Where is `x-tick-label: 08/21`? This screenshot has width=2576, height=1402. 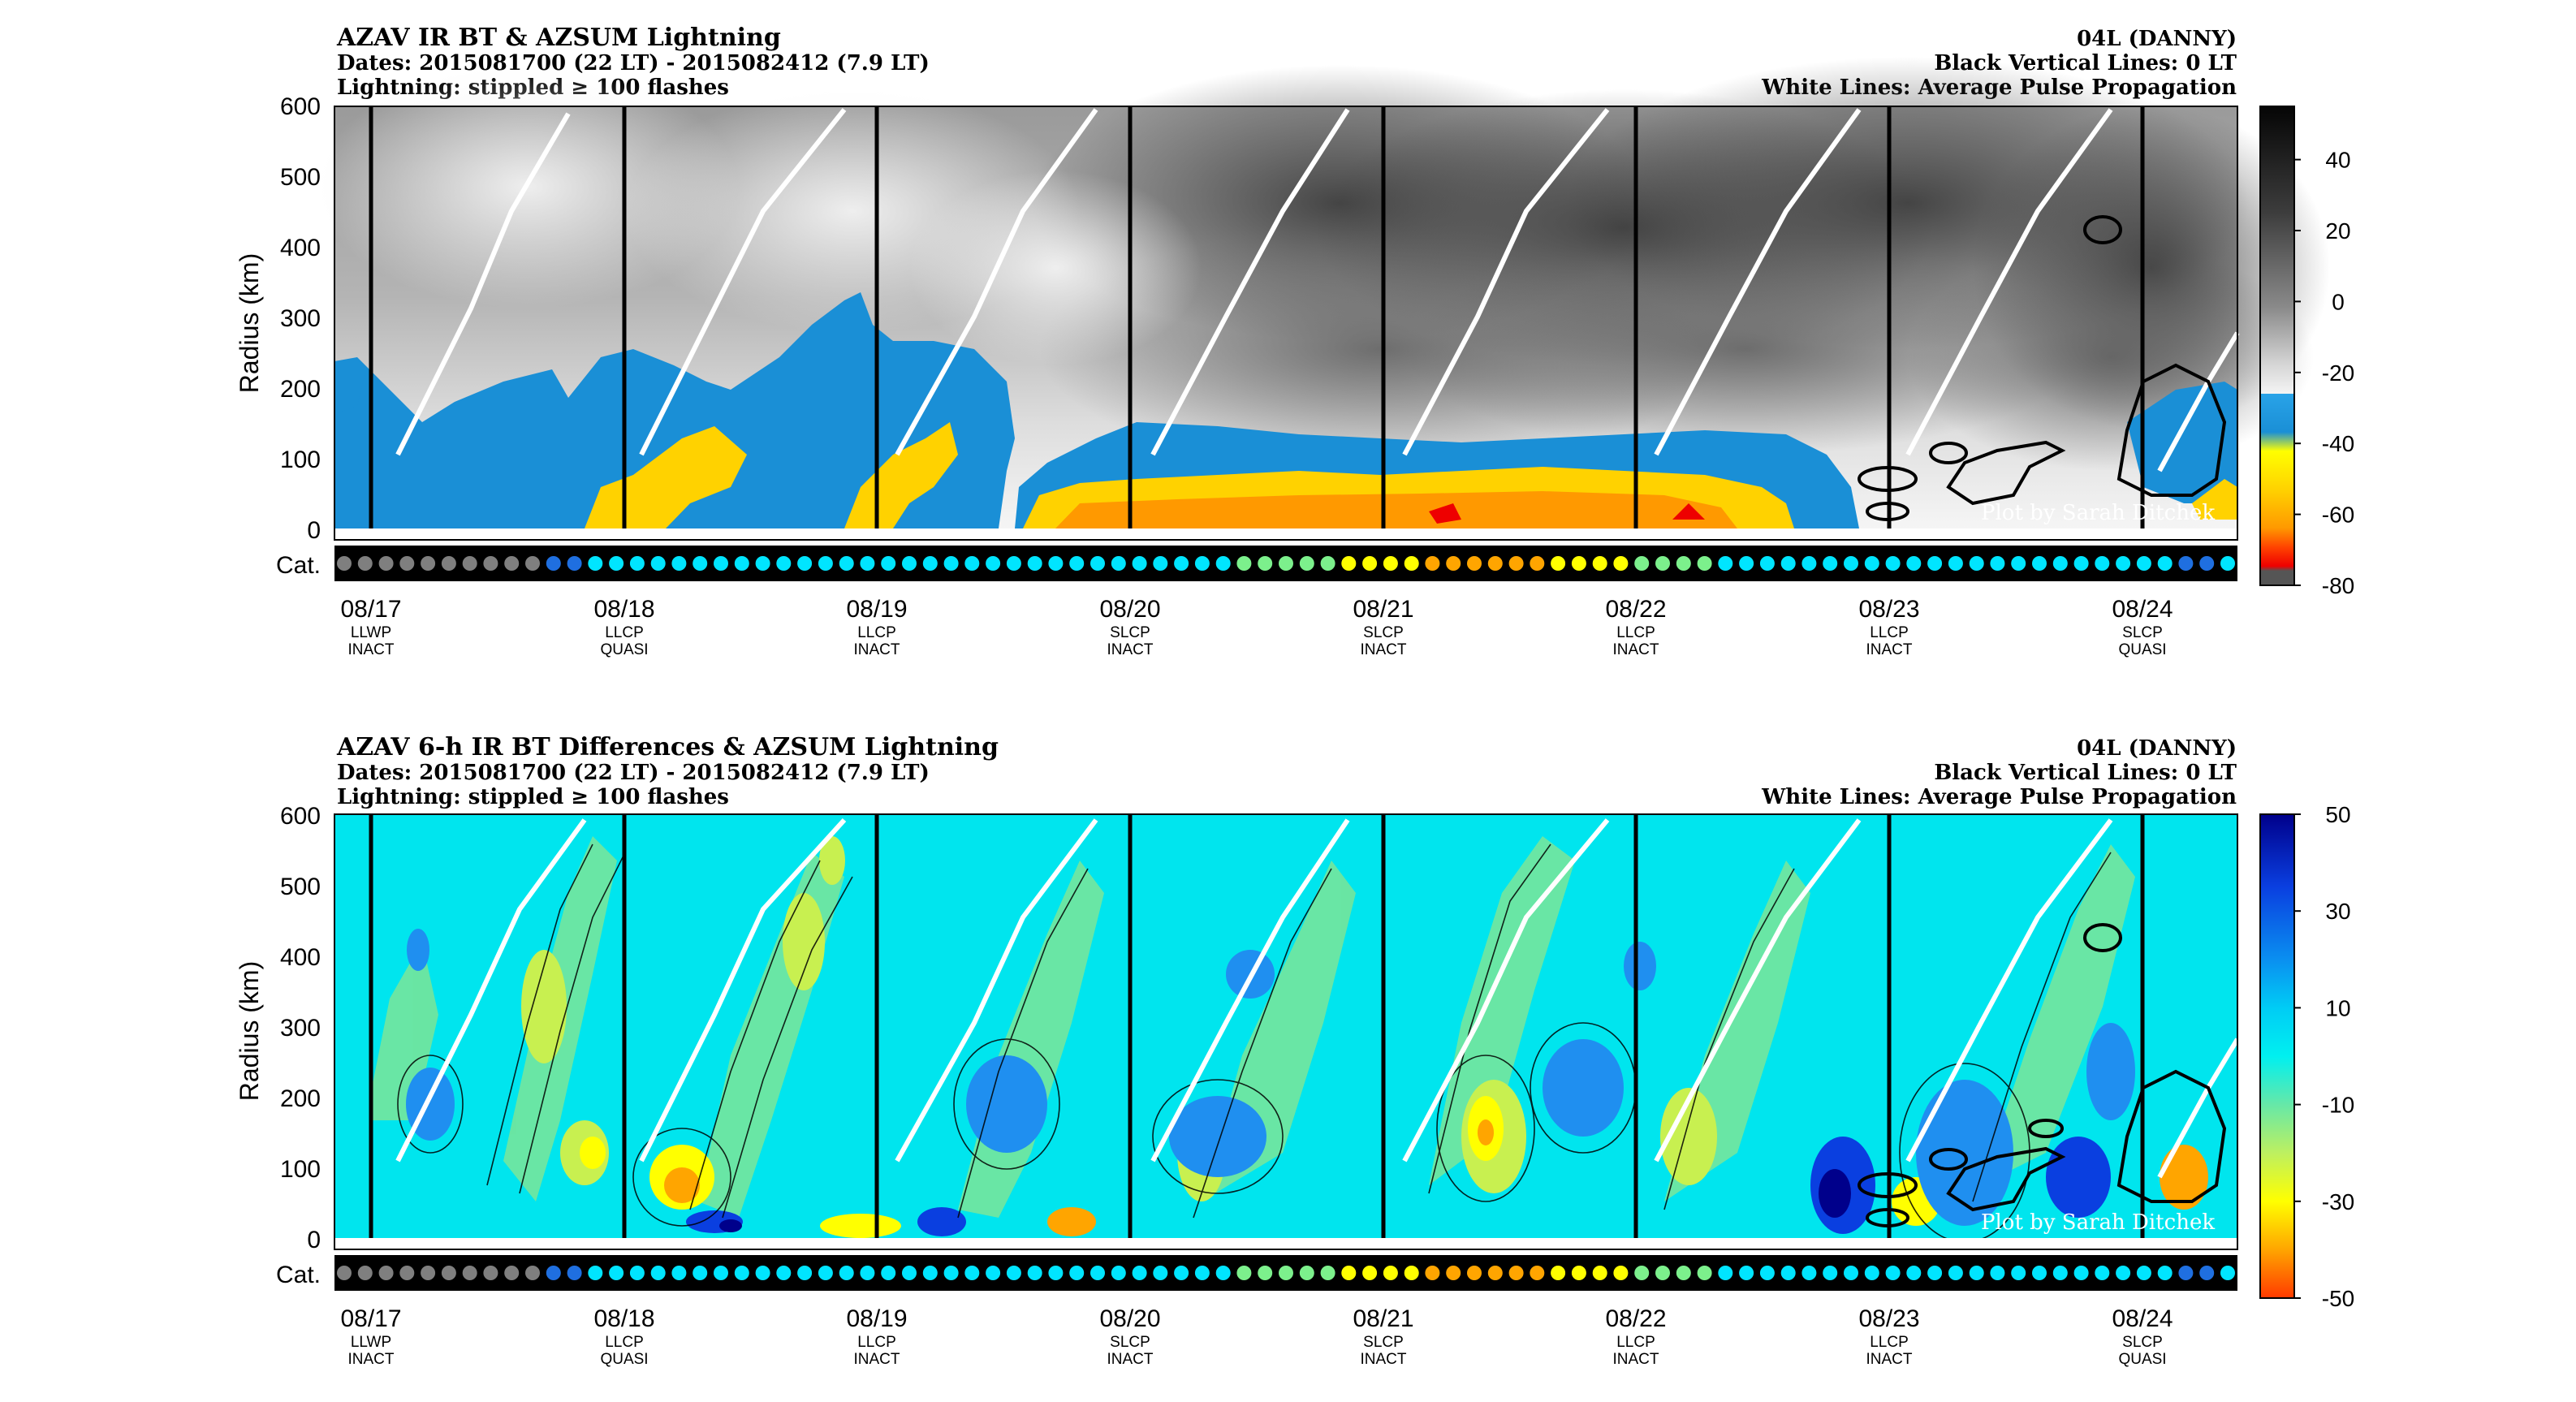
x-tick-label: 08/21 is located at coordinates (1383, 609).